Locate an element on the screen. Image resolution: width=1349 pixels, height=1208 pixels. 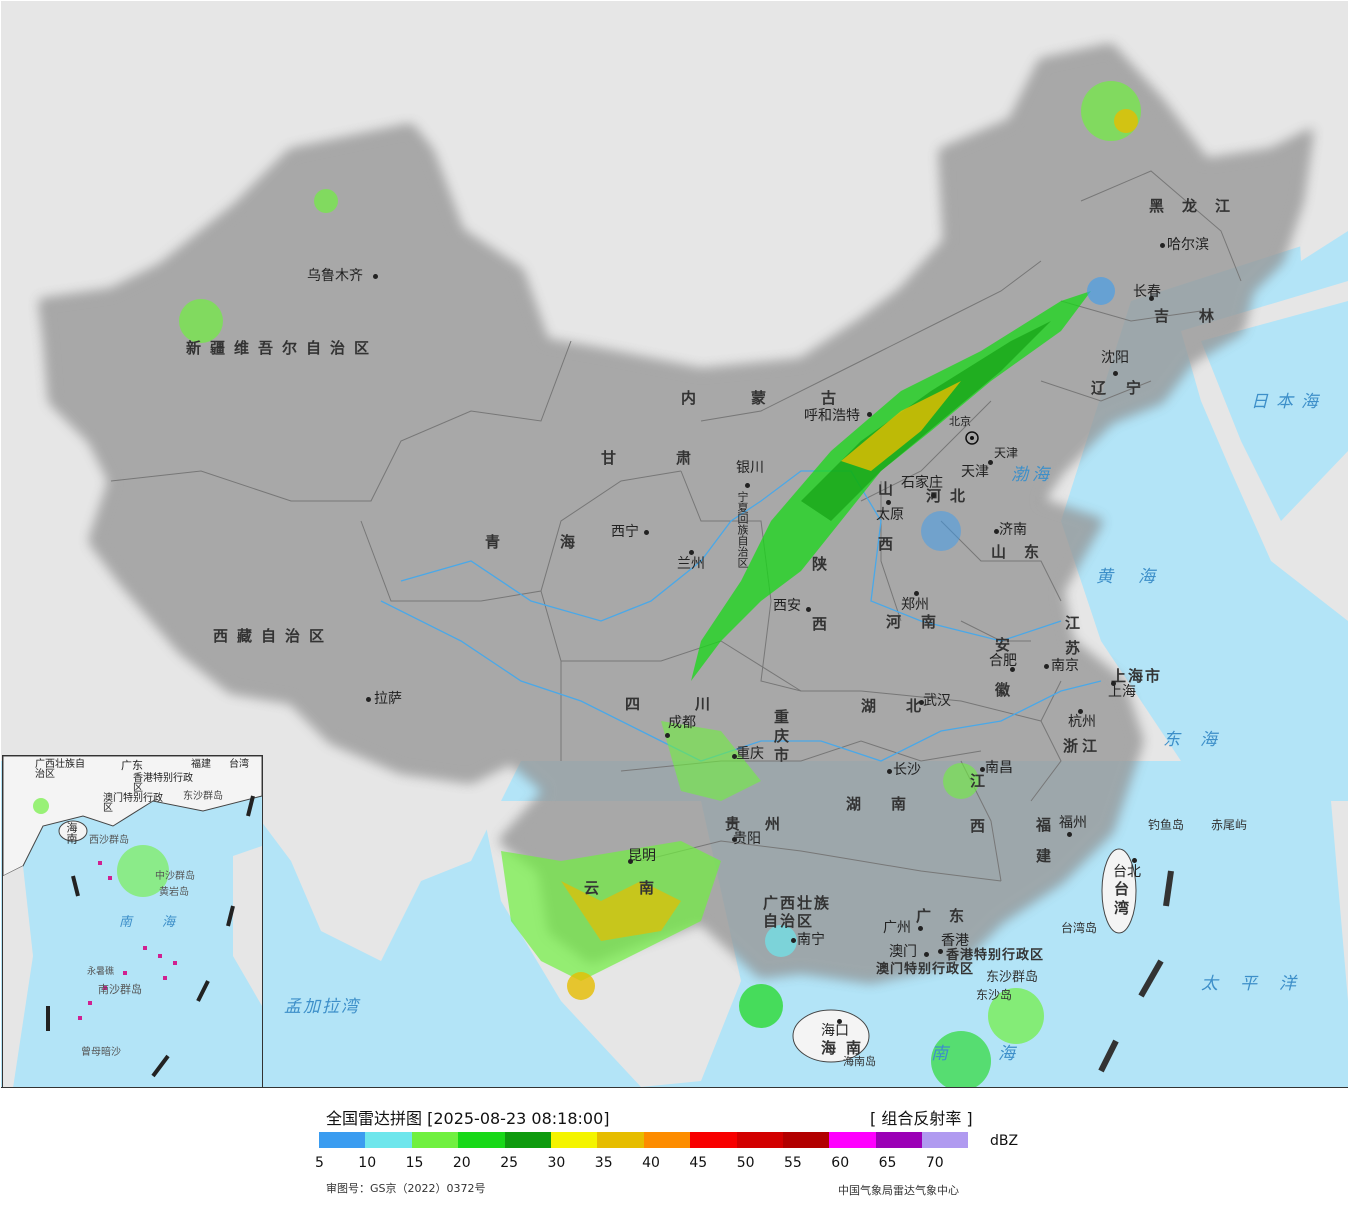
city-changsha: 长沙 is located at coordinates (907, 770).